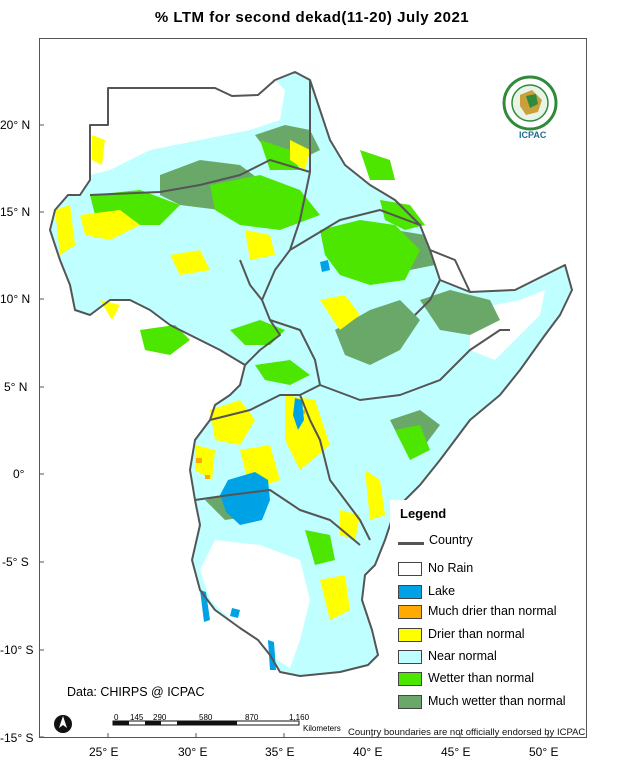  What do you see at coordinates (137, 717) in the screenshot?
I see `scale-label: 145` at bounding box center [137, 717].